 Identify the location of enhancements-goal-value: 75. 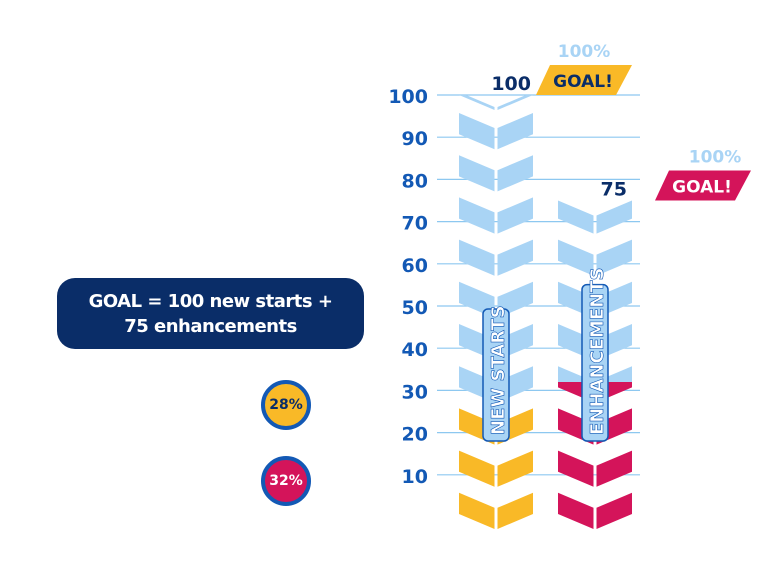
(614, 190).